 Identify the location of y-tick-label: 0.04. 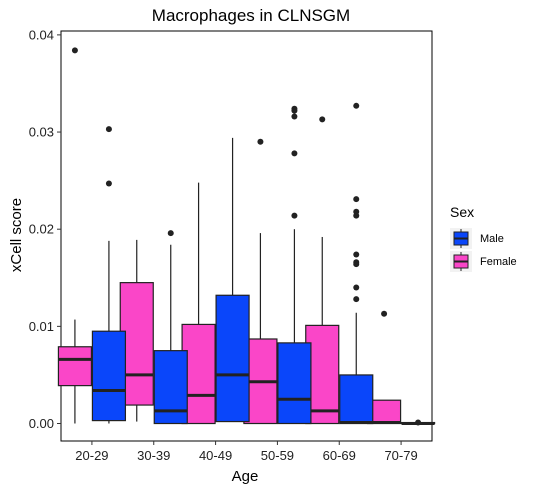
(41, 34).